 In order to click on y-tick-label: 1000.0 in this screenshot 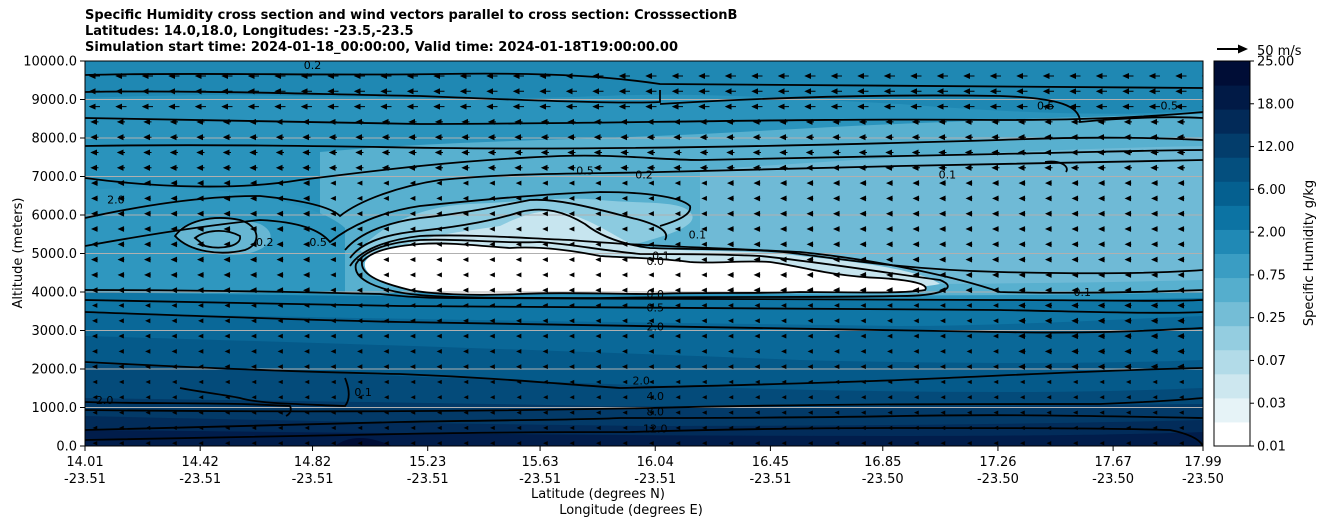, I will do `click(55, 408)`.